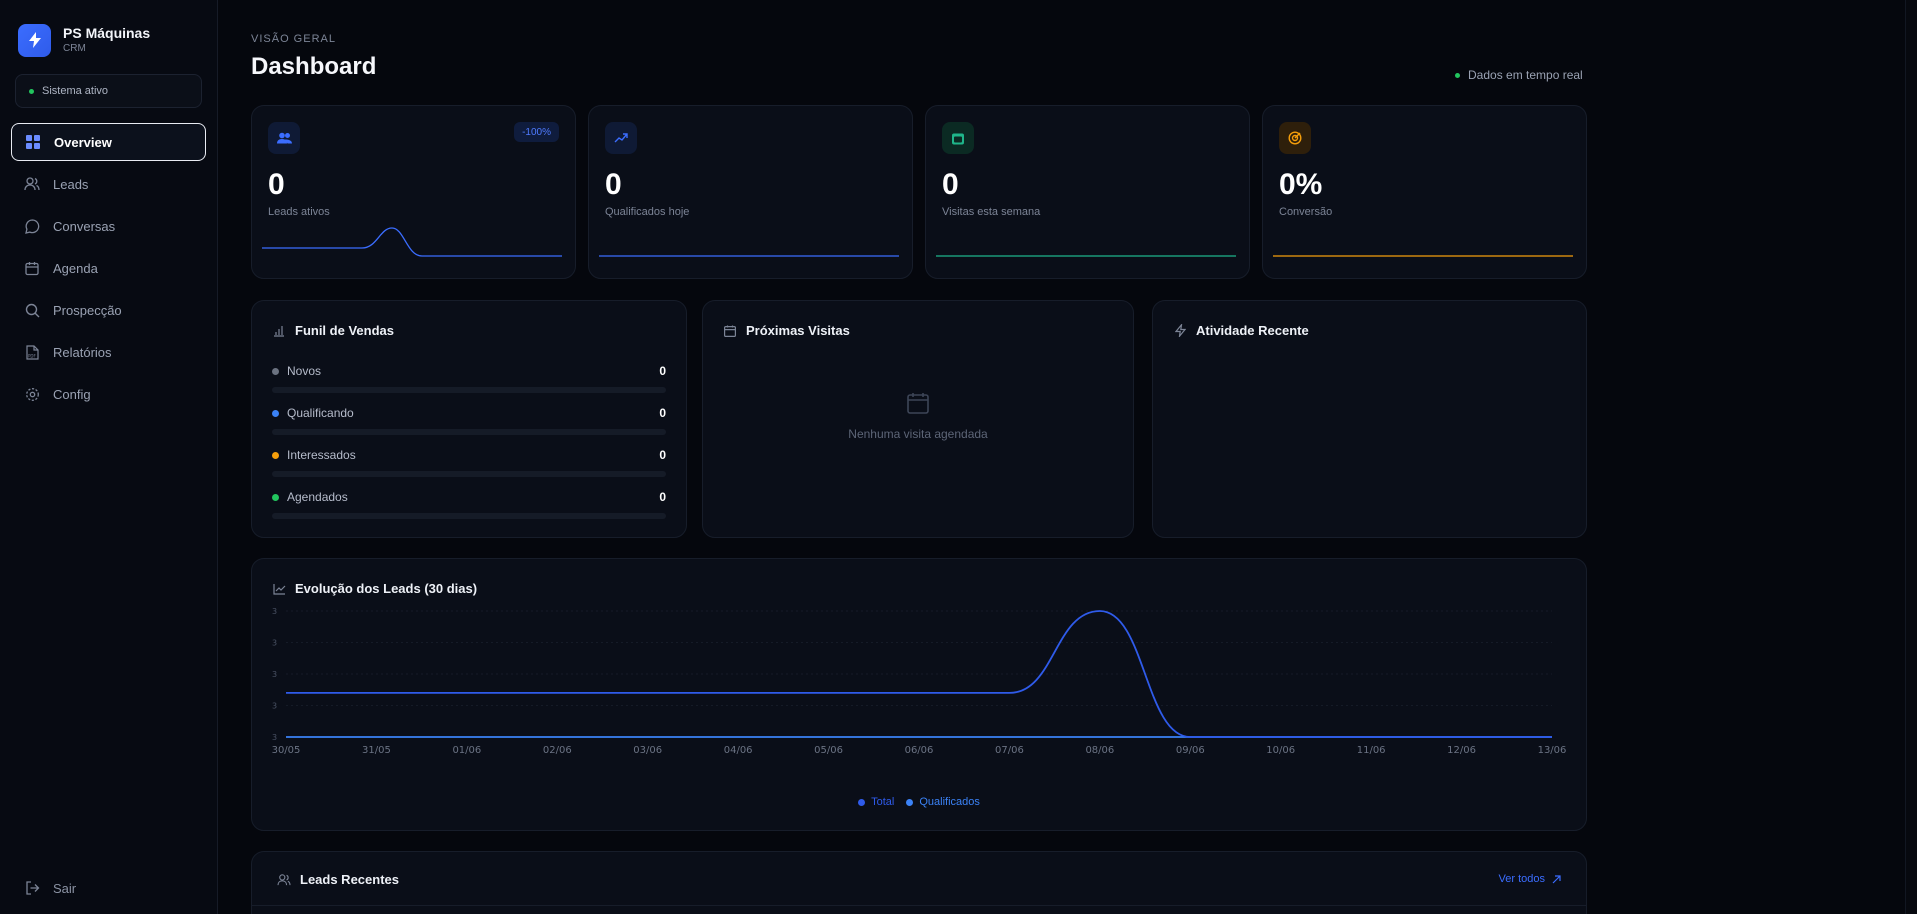  Describe the element at coordinates (536, 132) in the screenshot. I see `stat-change-badge: -100%` at that location.